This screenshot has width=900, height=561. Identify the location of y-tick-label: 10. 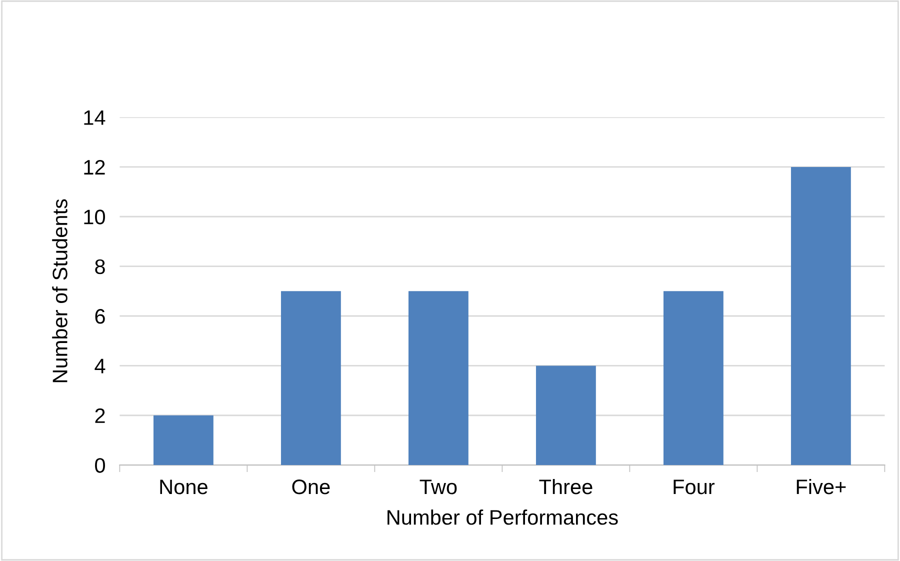
(94, 217).